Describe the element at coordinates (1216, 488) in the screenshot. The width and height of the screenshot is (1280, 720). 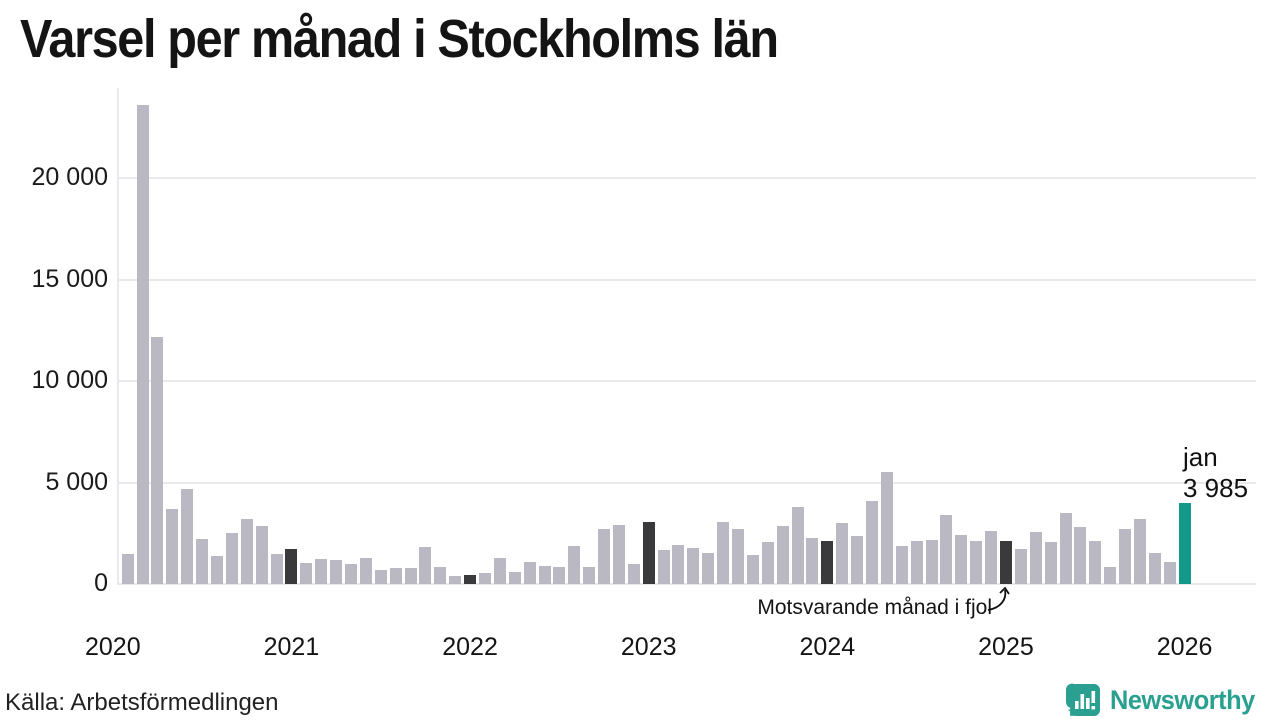
I see `highlight-value-label: 3 985` at that location.